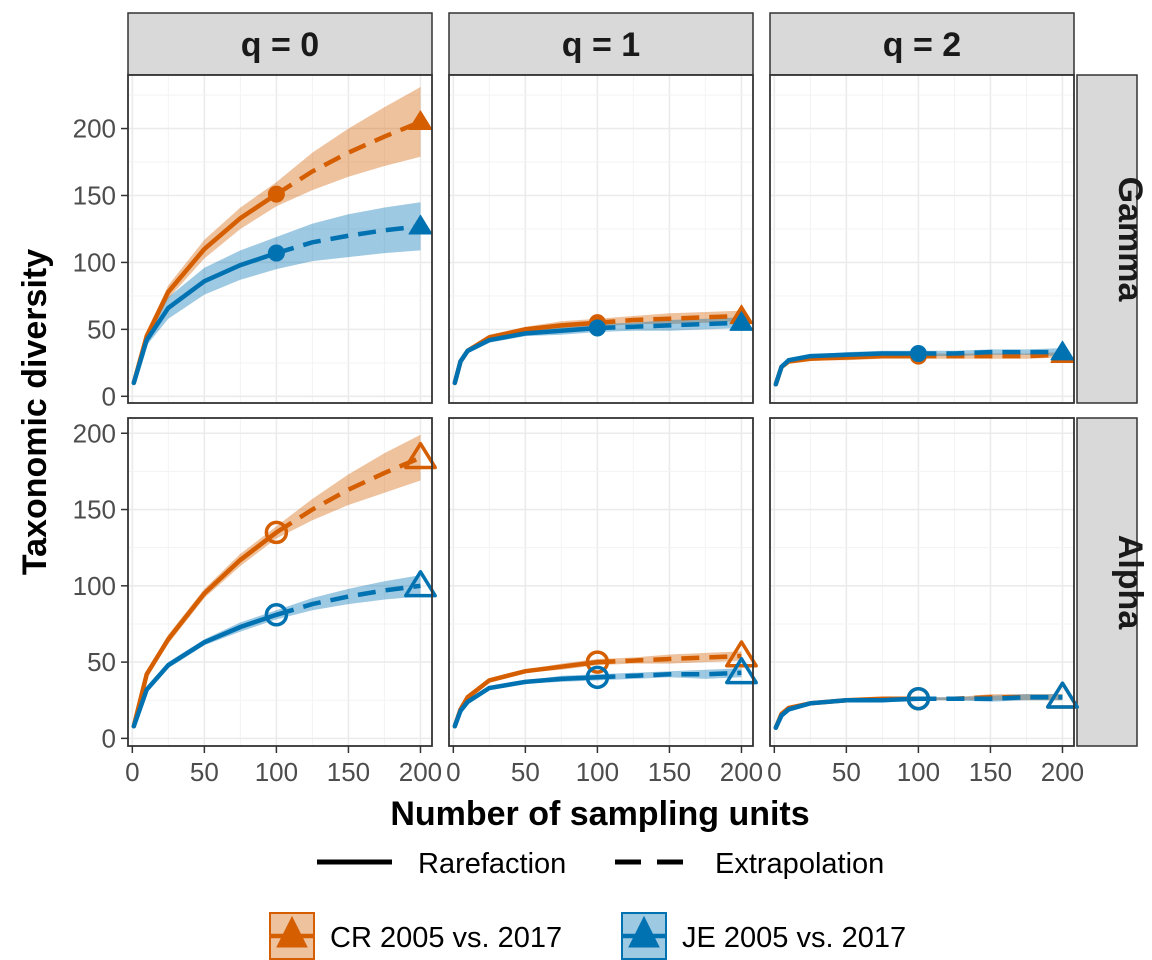  I want to click on x-axis-title: Number of sampling units, so click(599, 814).